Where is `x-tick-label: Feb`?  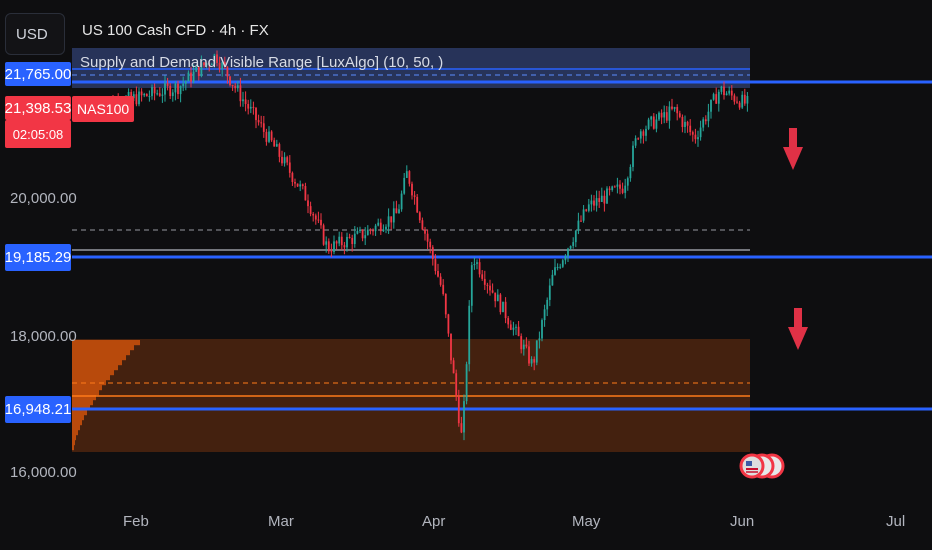 x-tick-label: Feb is located at coordinates (136, 521).